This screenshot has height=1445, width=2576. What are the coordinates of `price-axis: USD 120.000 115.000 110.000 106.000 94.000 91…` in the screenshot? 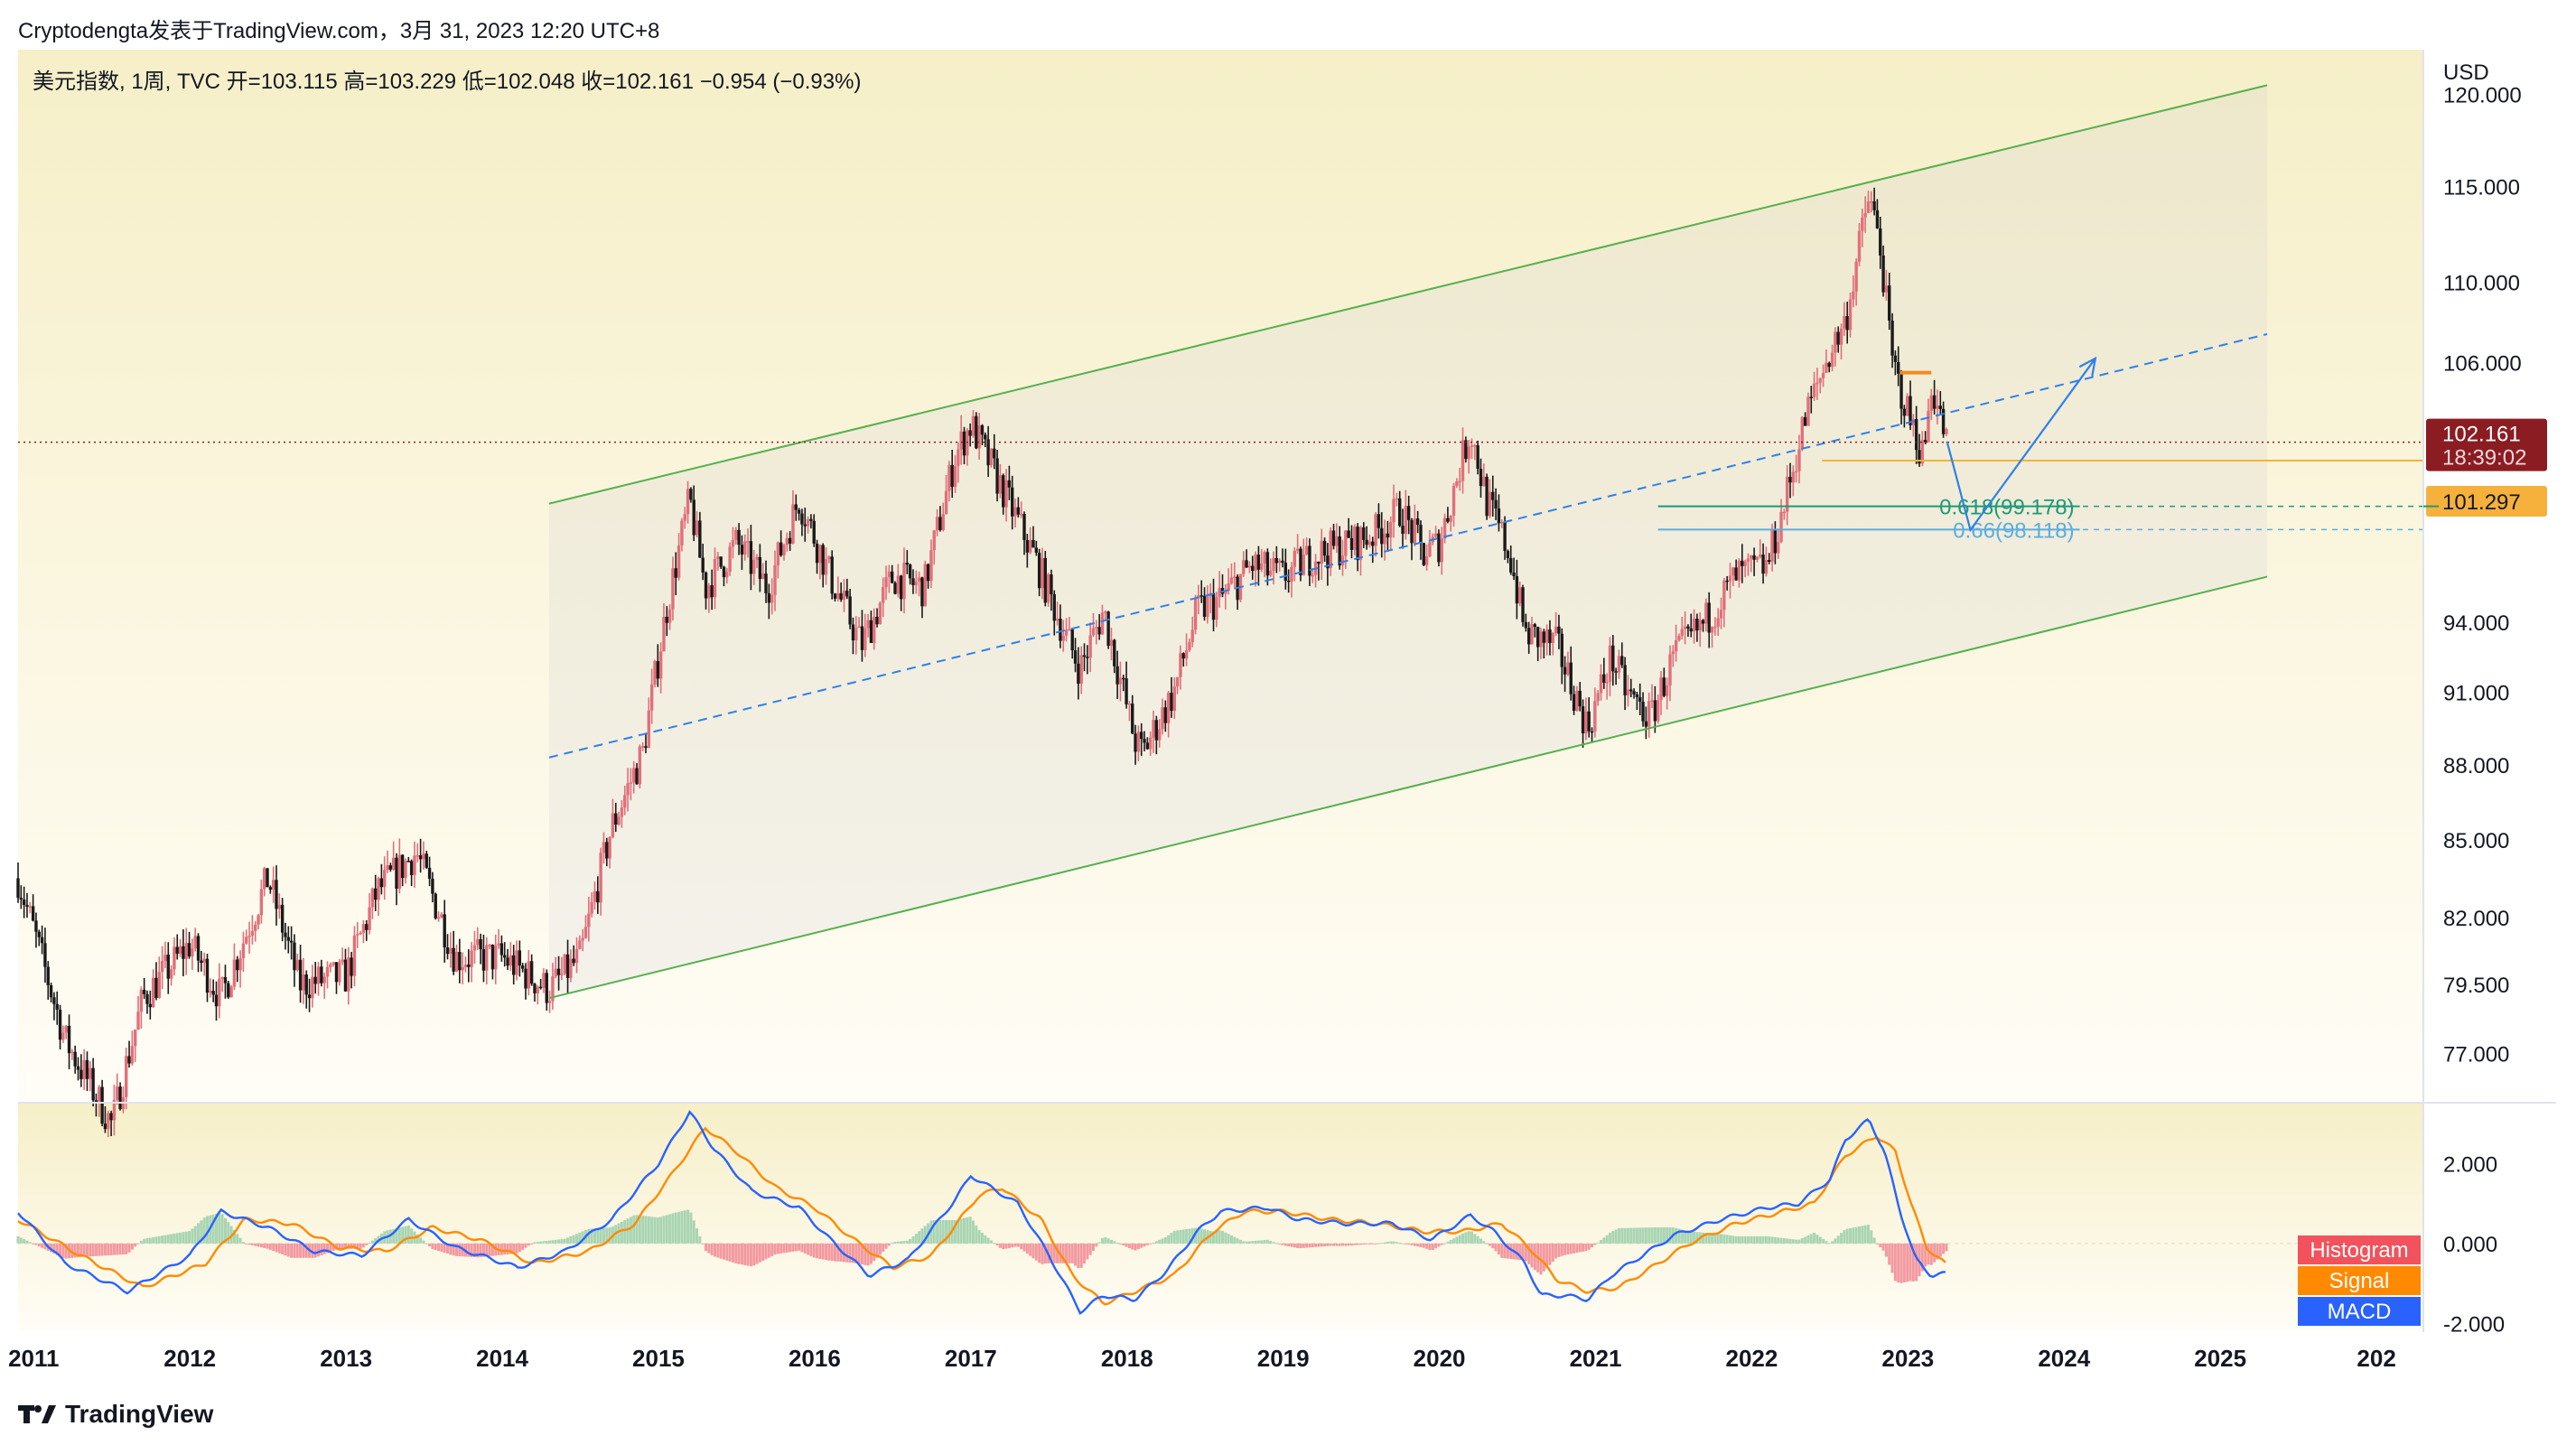 It's located at (2482, 564).